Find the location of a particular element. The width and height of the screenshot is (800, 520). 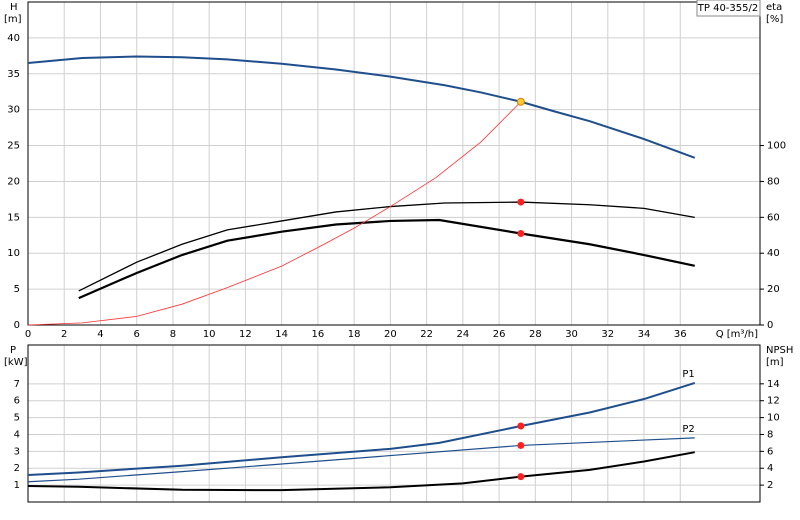

y-tick-label: 15 is located at coordinates (13, 217).